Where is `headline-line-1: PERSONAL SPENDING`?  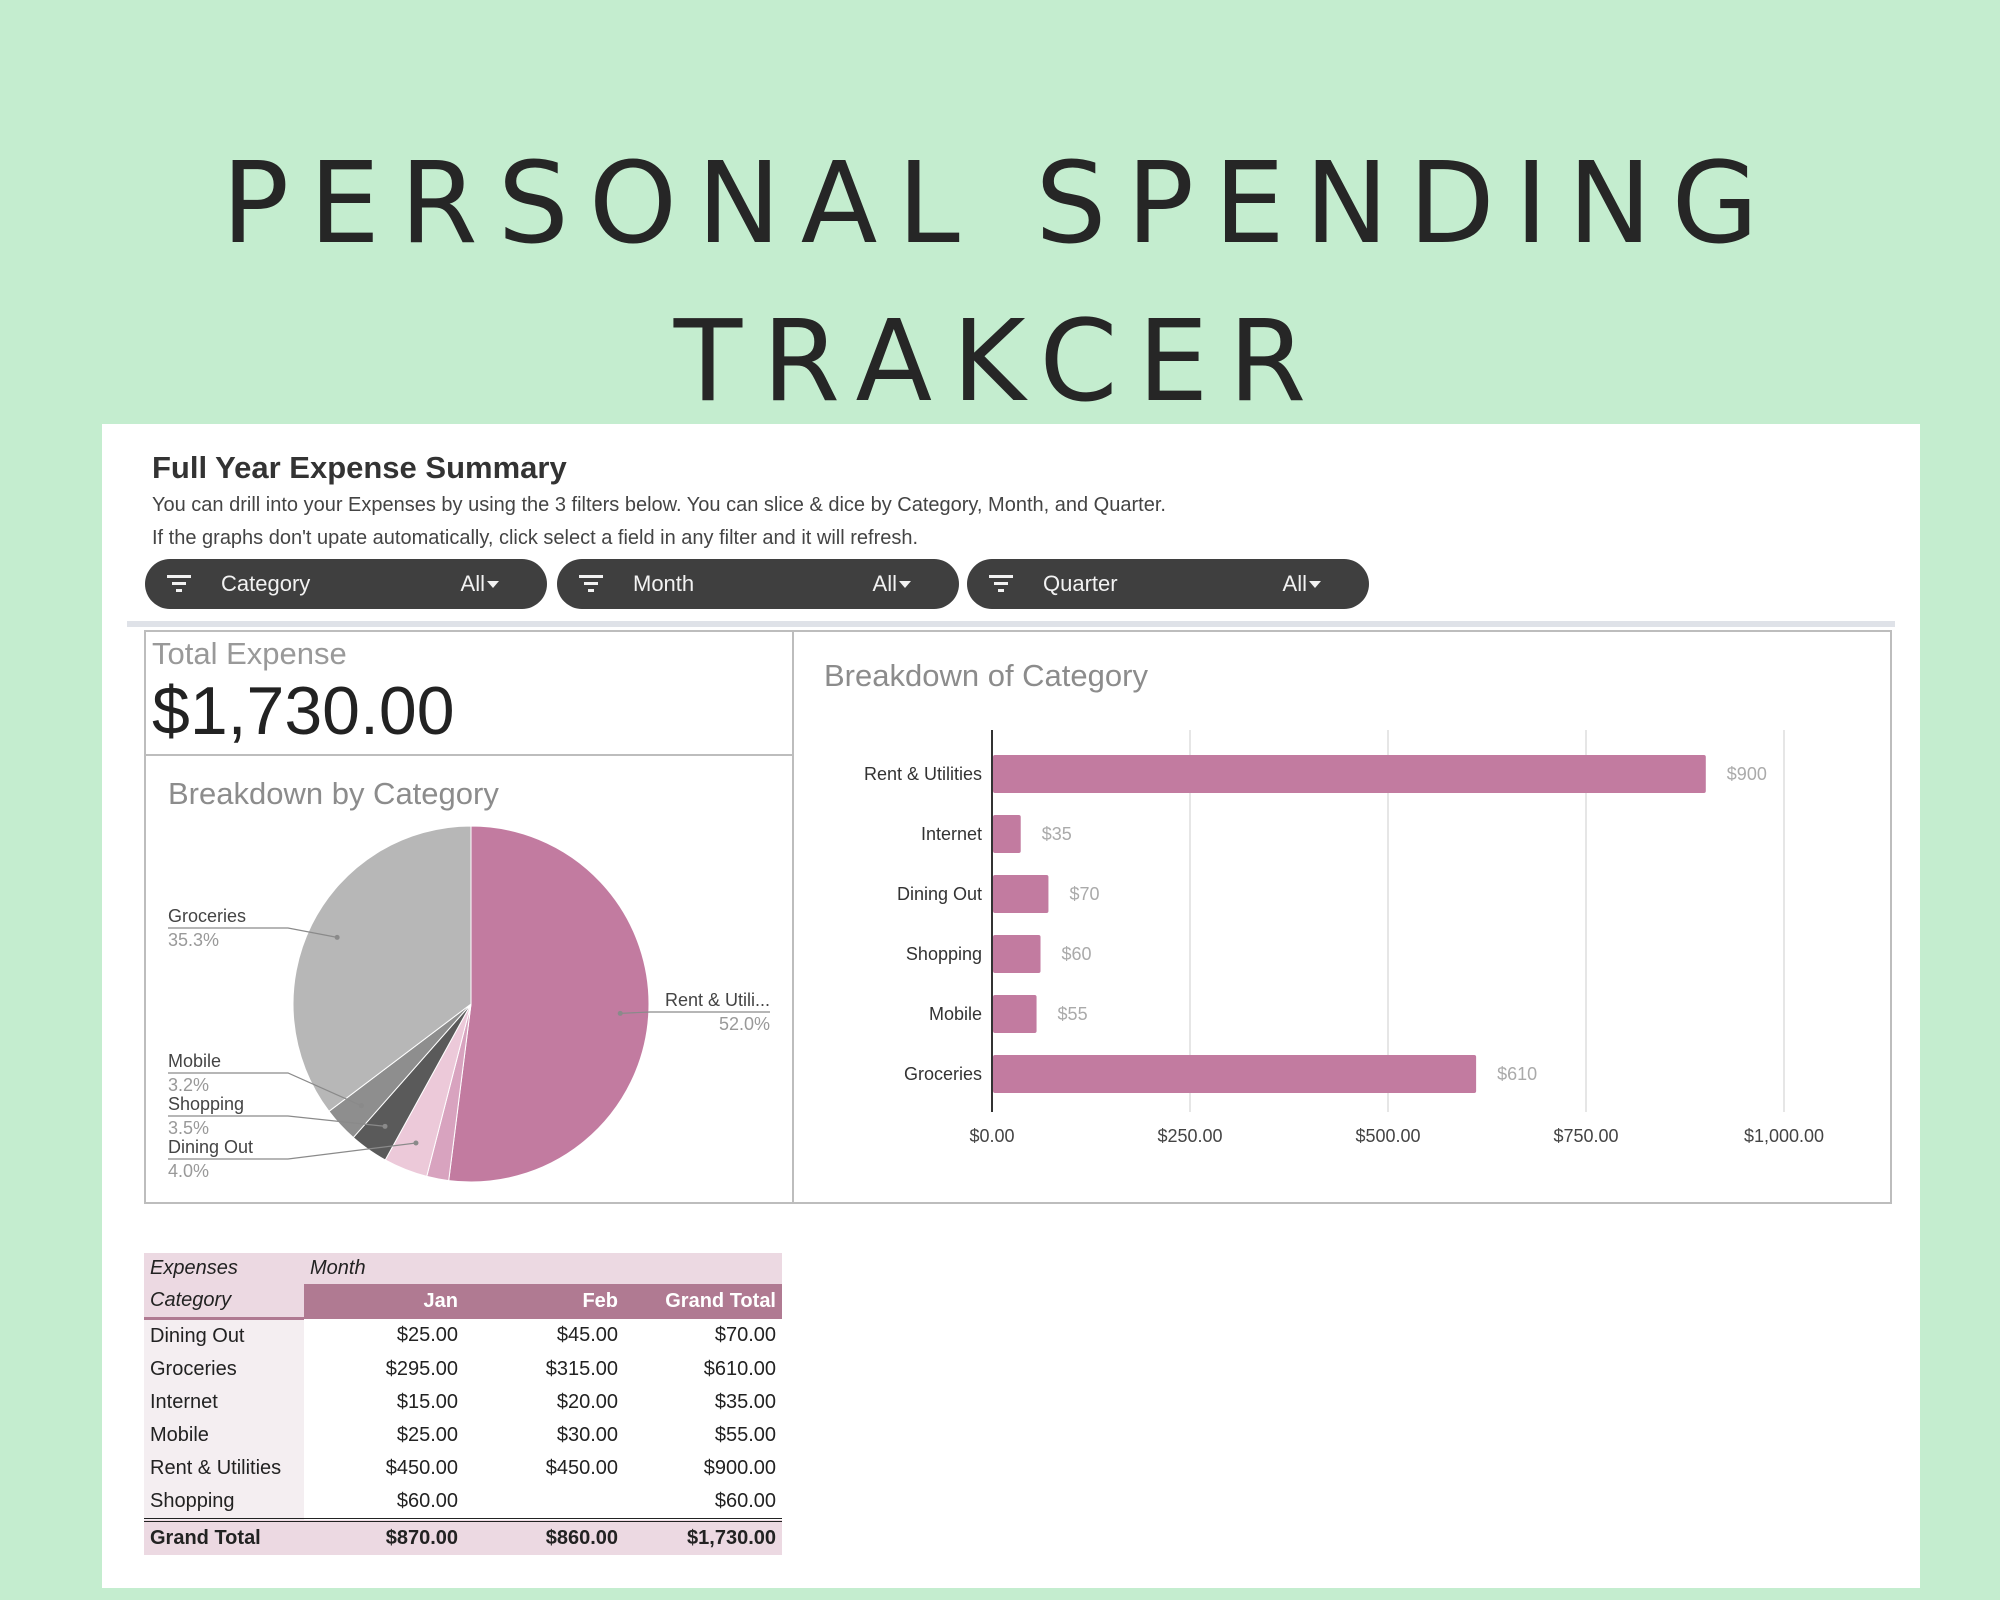 headline-line-1: PERSONAL SPENDING is located at coordinates (1000, 204).